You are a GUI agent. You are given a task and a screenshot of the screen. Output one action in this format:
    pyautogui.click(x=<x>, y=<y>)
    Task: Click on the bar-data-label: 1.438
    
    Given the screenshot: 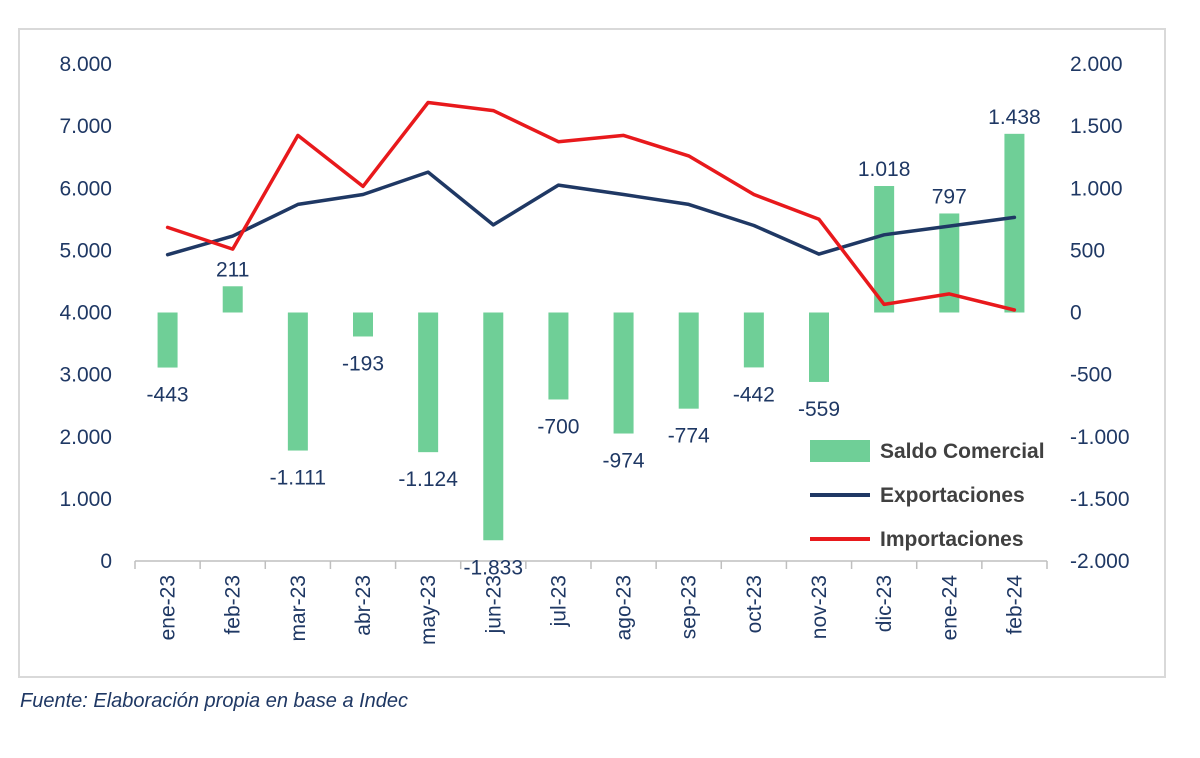 What is the action you would take?
    pyautogui.click(x=1014, y=117)
    